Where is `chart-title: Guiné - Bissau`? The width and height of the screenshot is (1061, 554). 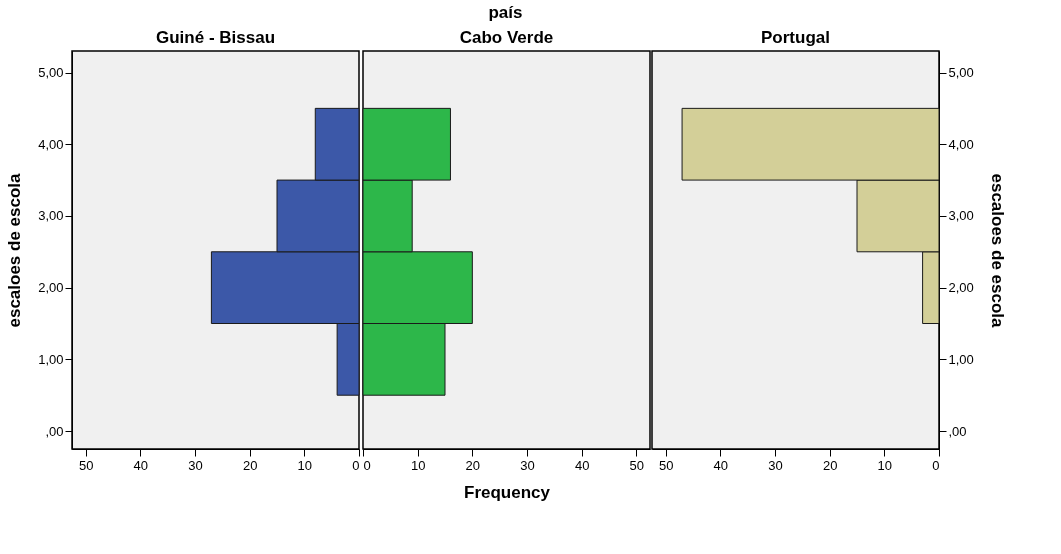 chart-title: Guiné - Bissau is located at coordinates (215, 37).